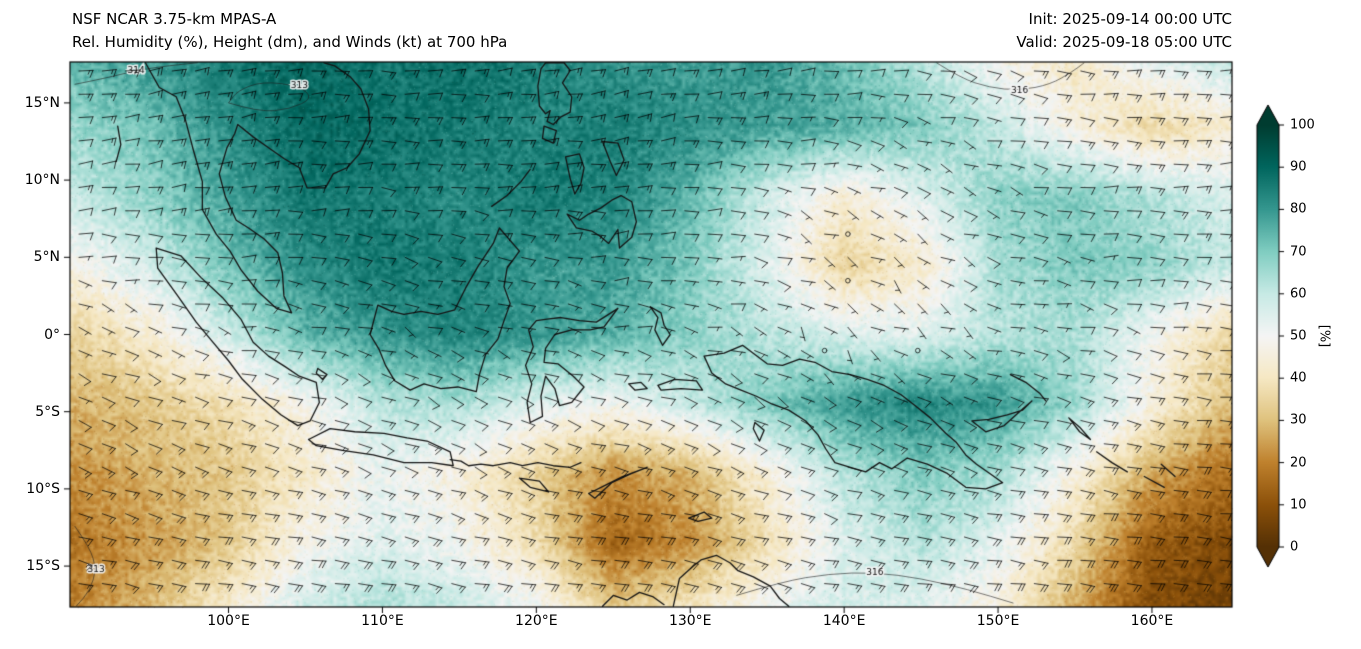  What do you see at coordinates (1124, 42) in the screenshot?
I see `valid-time: Valid: 2025-09-18 05:00 UTC` at bounding box center [1124, 42].